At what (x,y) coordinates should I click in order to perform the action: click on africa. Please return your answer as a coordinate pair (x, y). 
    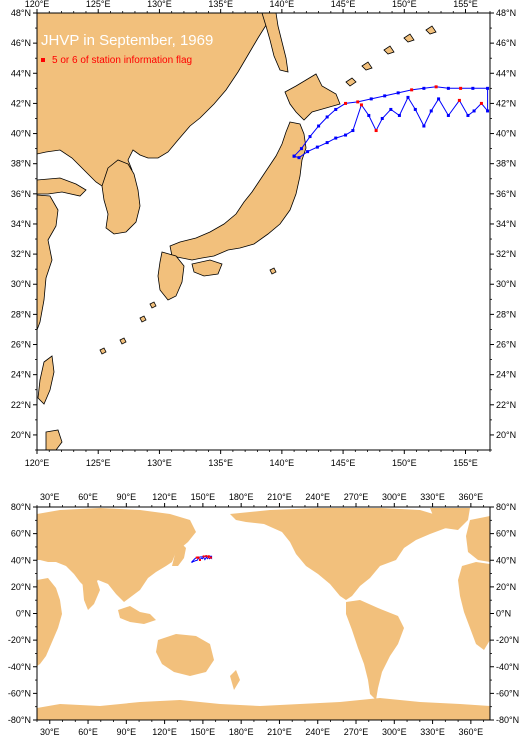
    Looking at the image, I should click on (49, 622).